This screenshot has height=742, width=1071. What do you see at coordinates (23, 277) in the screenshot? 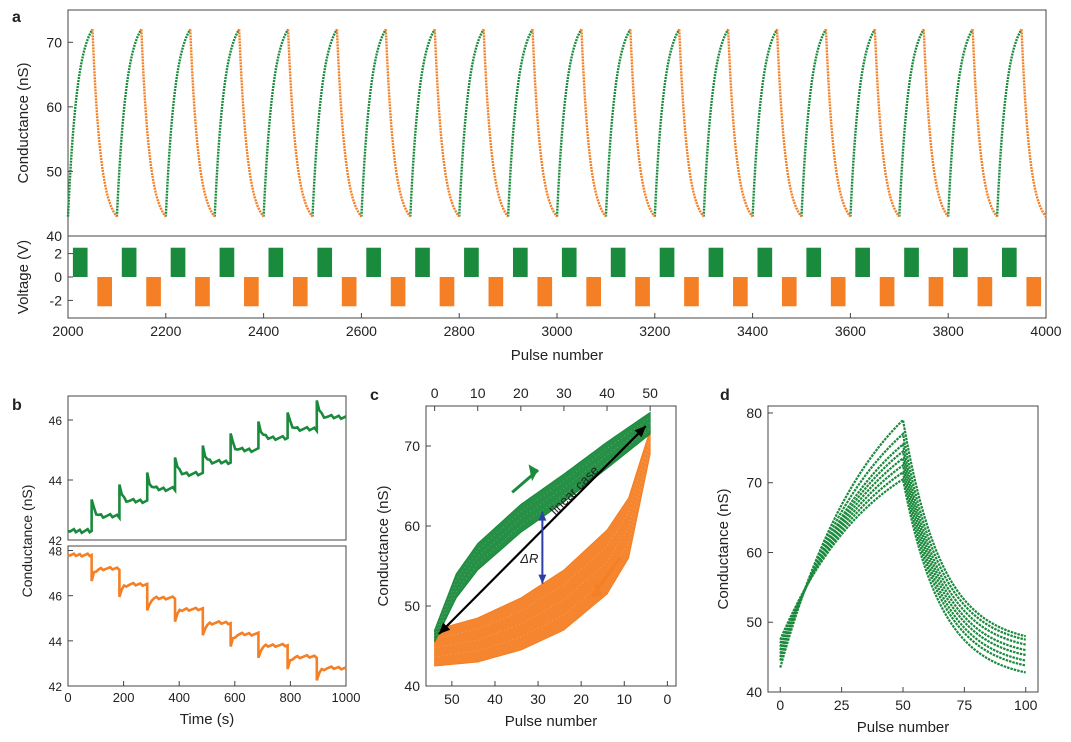
I see `panel-a-ylabel-bottom: Voltage (V)` at bounding box center [23, 277].